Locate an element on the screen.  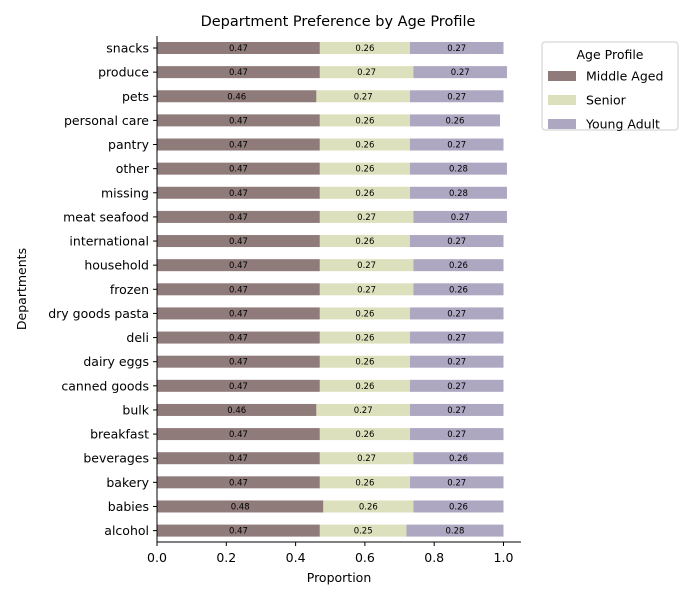
data-label-young-adult-dry-goods-pasta: 0.27 is located at coordinates (456, 314).